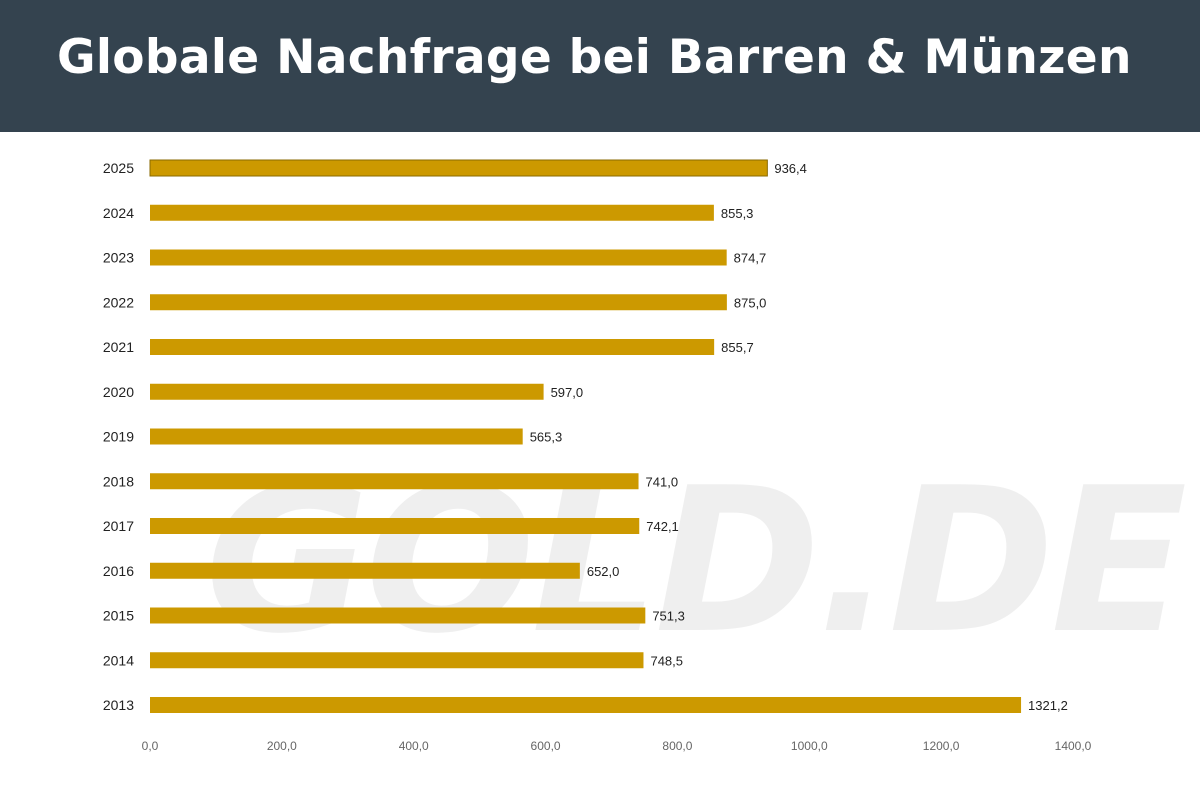  I want to click on data-label: 597,0, so click(567, 392).